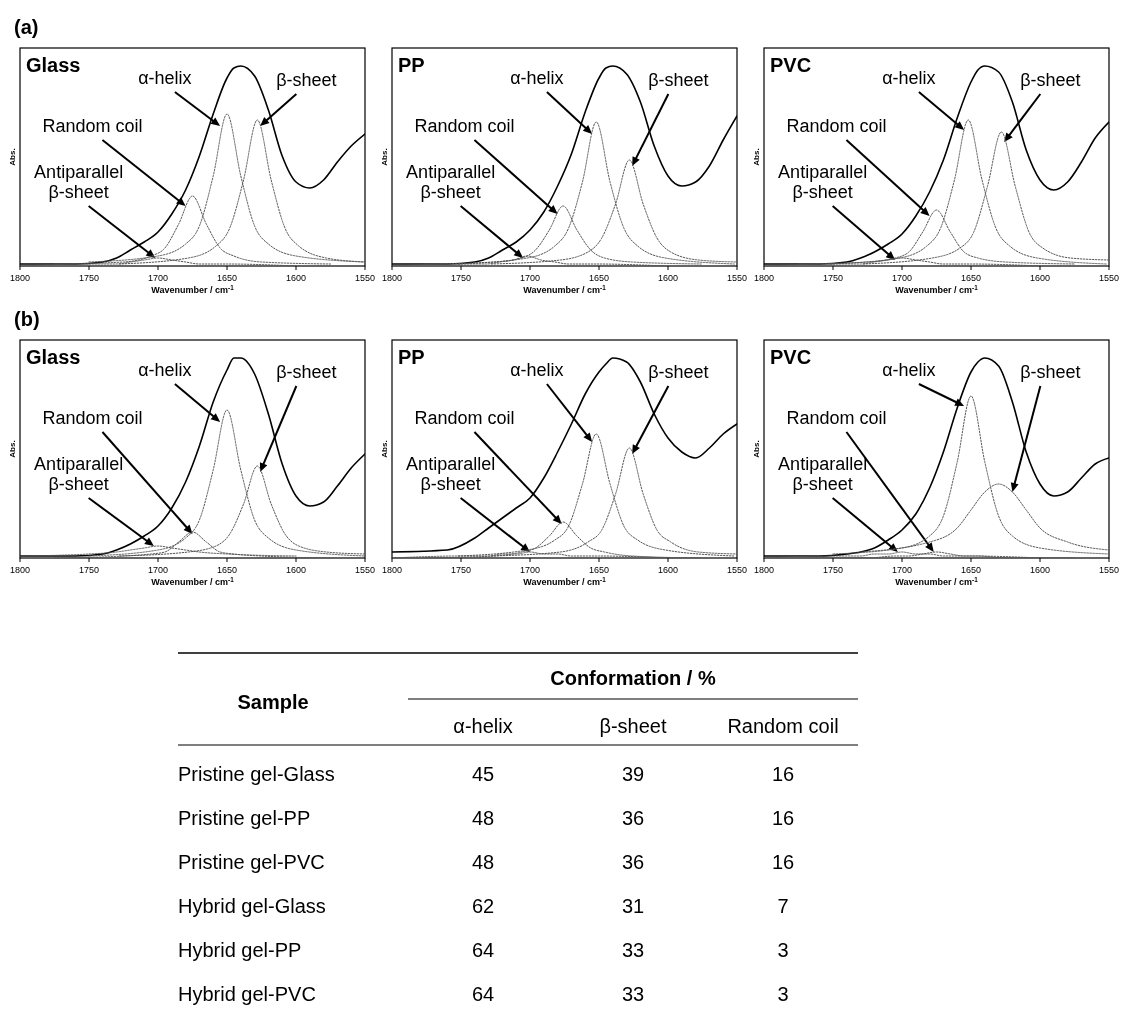 The image size is (1132, 1011). What do you see at coordinates (252, 906) in the screenshot?
I see `y-tick-label: Hybrid gel-Glass` at bounding box center [252, 906].